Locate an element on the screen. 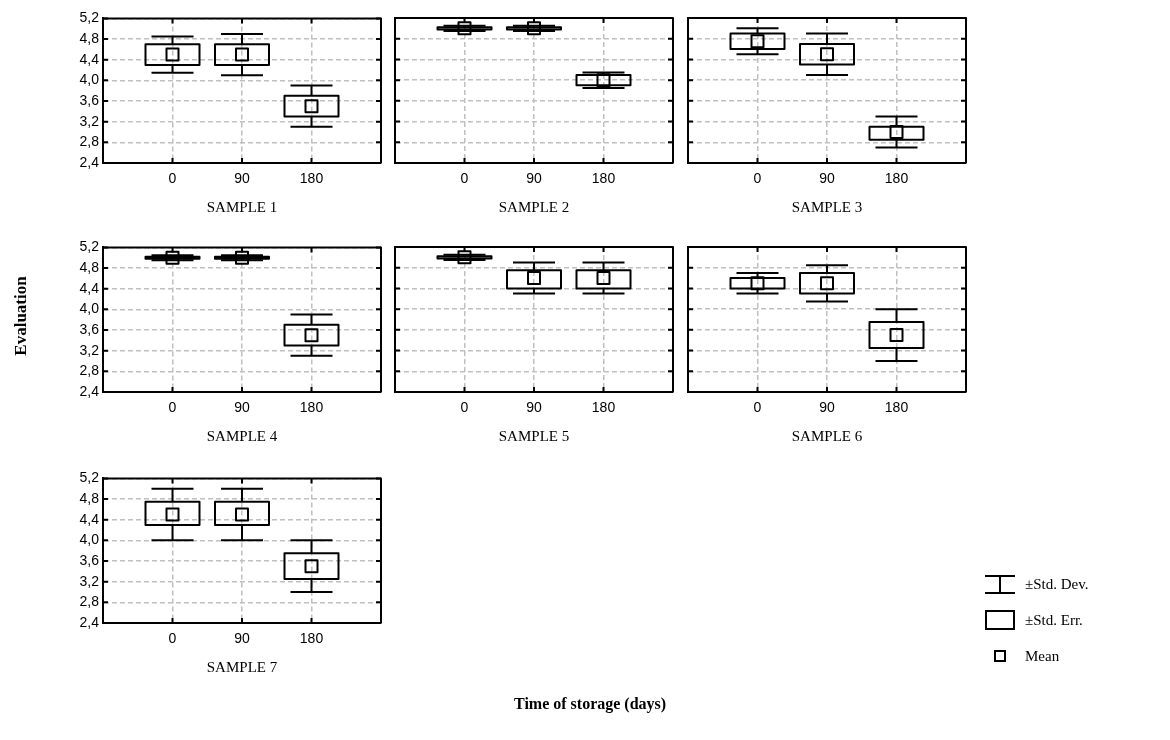  y-axis-title: Evaluation is located at coordinates (20, 316).